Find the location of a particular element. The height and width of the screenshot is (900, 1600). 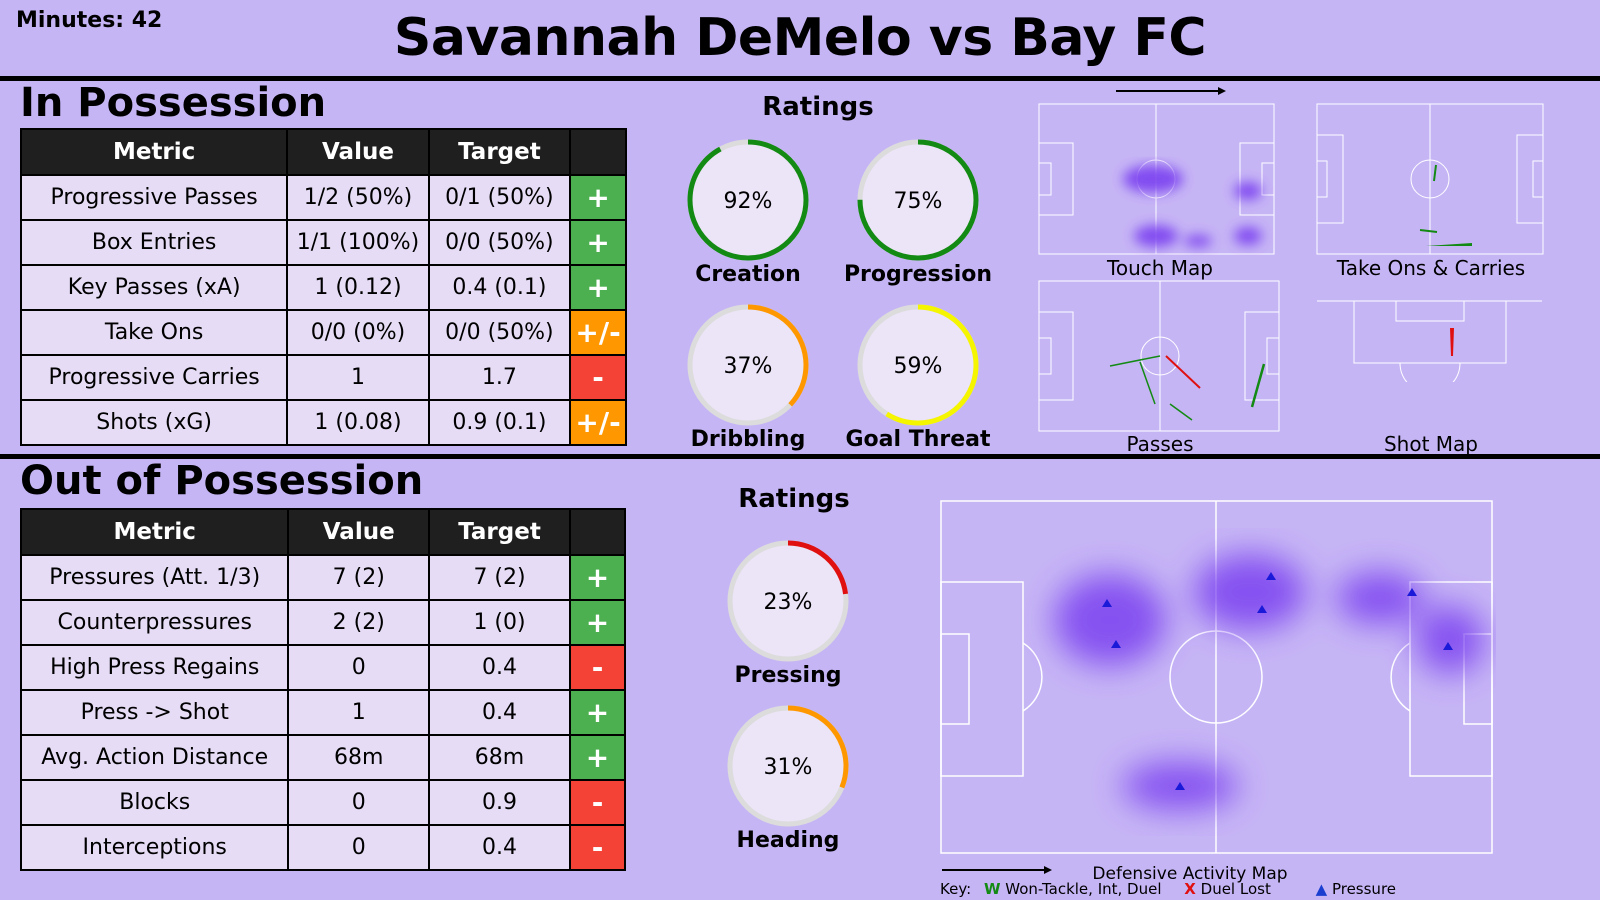

passes-map is located at coordinates (1159, 356).